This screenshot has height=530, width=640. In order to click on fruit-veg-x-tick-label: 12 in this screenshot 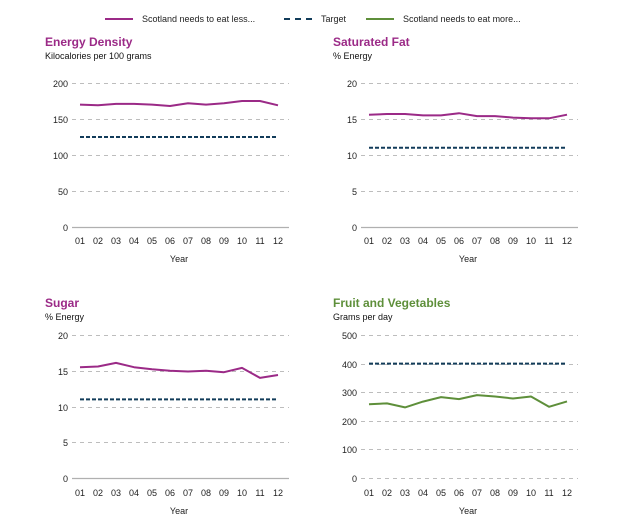, I will do `click(567, 493)`.